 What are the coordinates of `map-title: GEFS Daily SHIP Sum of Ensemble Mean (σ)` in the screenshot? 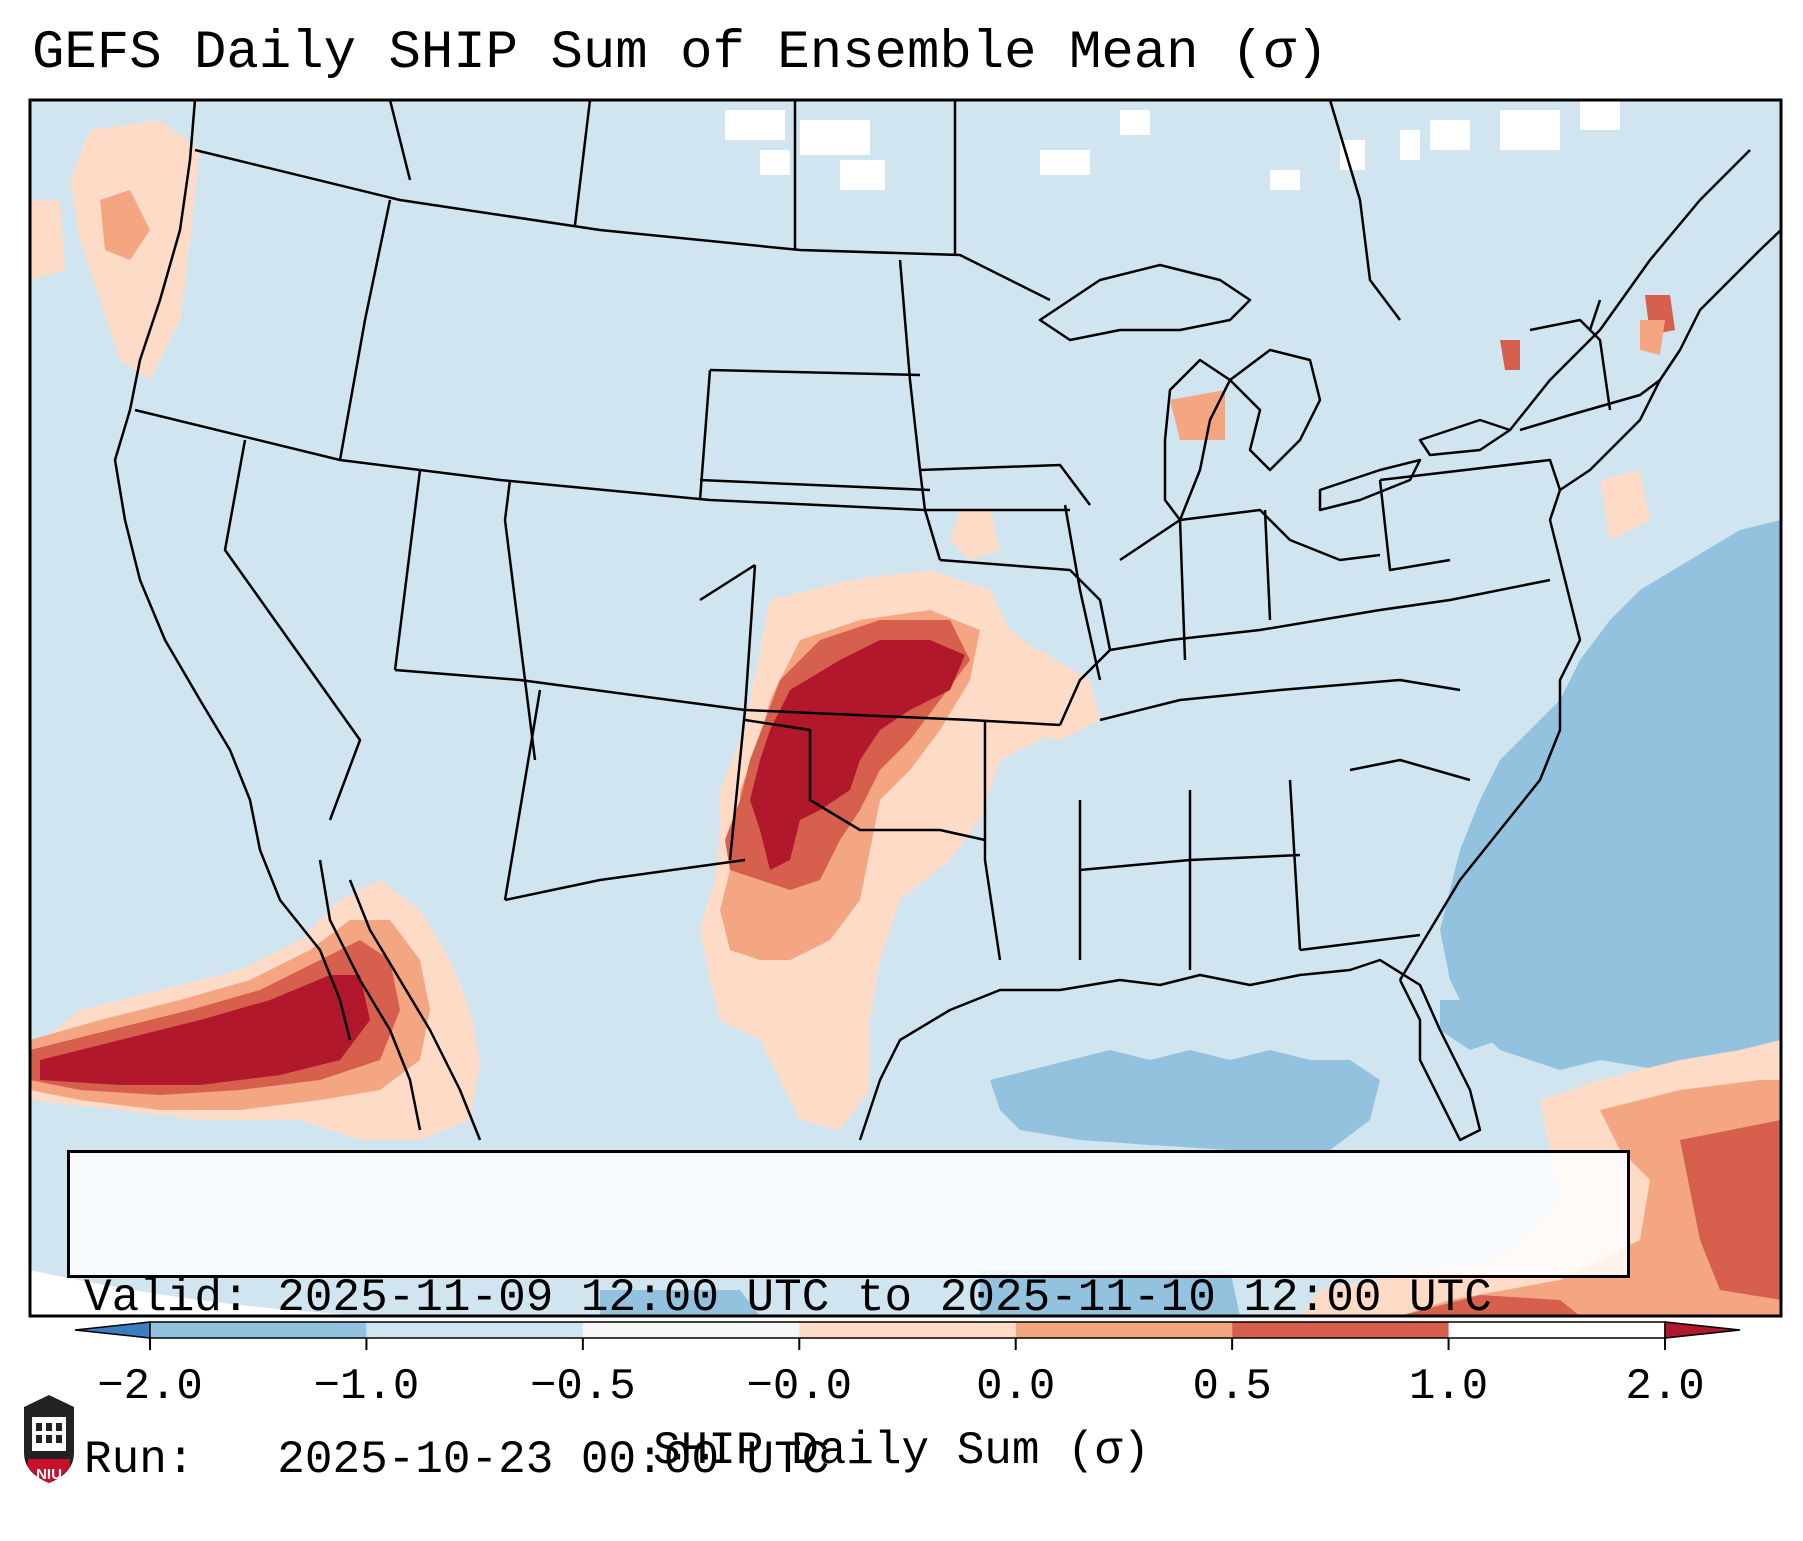 It's located at (680, 53).